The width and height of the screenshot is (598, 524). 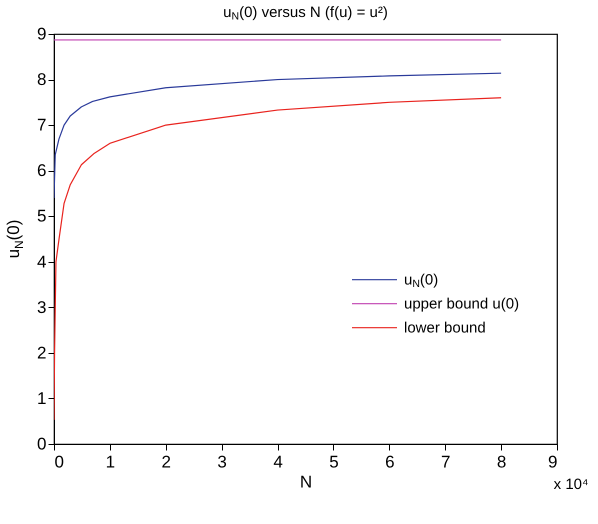 I want to click on legend-label: lower bound, so click(x=445, y=328).